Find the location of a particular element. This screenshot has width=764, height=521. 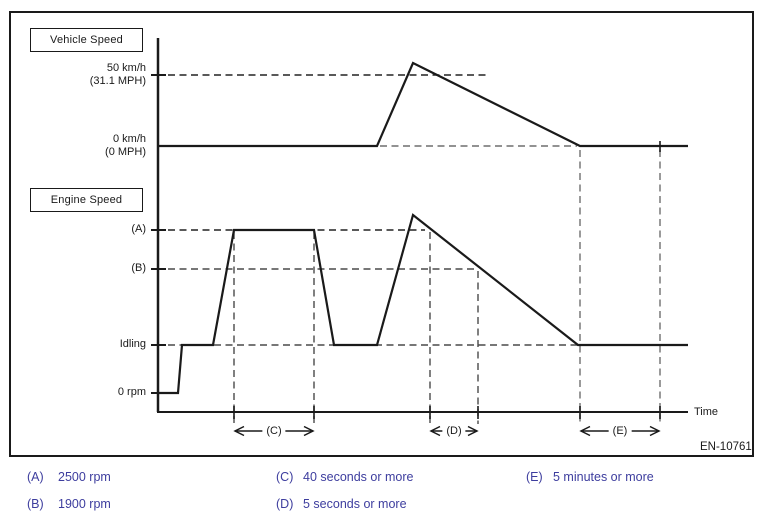

label-0mph: (0 MPH) is located at coordinates (125, 152).